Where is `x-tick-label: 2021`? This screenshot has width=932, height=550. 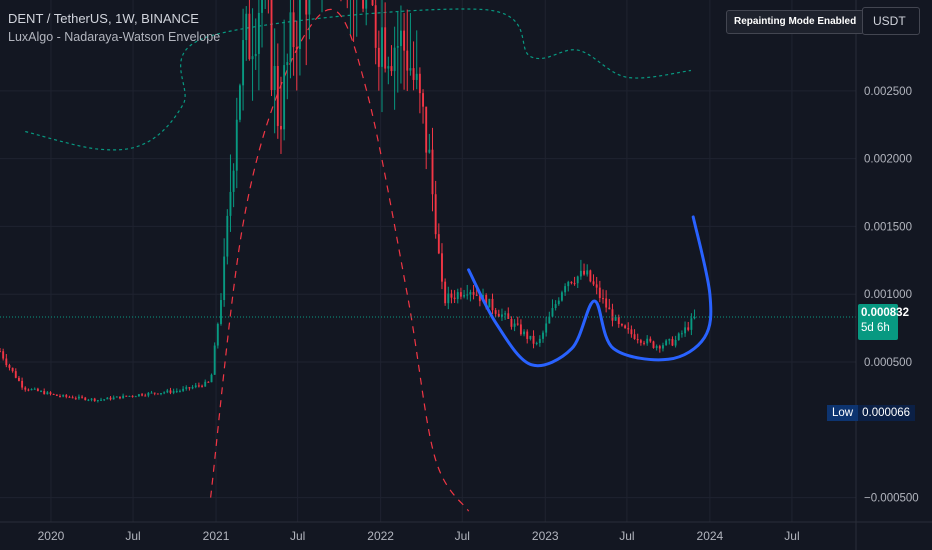 x-tick-label: 2021 is located at coordinates (216, 536).